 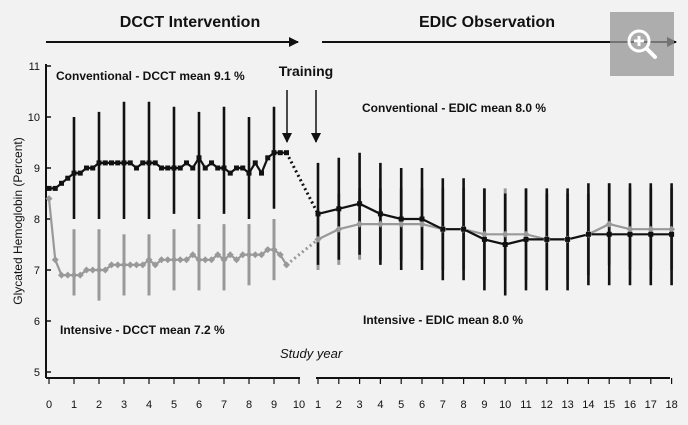 I want to click on conventional-edic-annotation: Conventional - EDIC mean 8.0 %, so click(x=454, y=108).